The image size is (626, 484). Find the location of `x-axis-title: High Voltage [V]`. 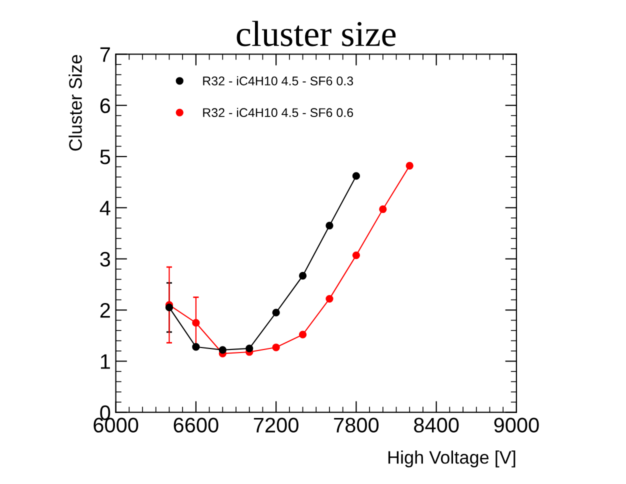

x-axis-title: High Voltage [V] is located at coordinates (452, 459).